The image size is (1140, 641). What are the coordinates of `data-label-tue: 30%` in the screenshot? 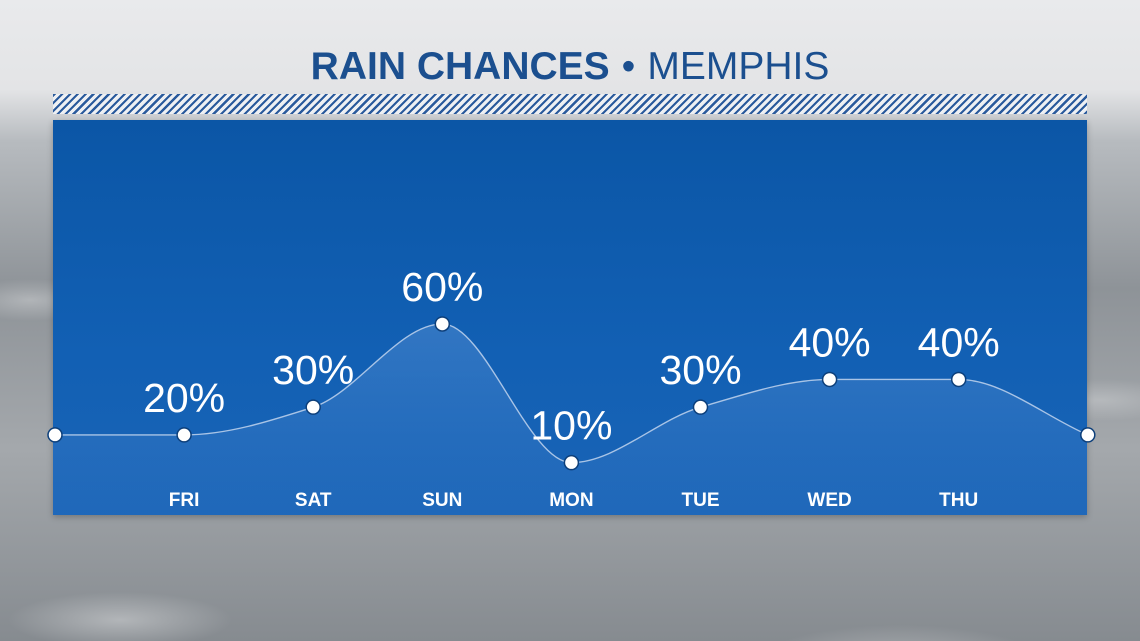 It's located at (700, 370).